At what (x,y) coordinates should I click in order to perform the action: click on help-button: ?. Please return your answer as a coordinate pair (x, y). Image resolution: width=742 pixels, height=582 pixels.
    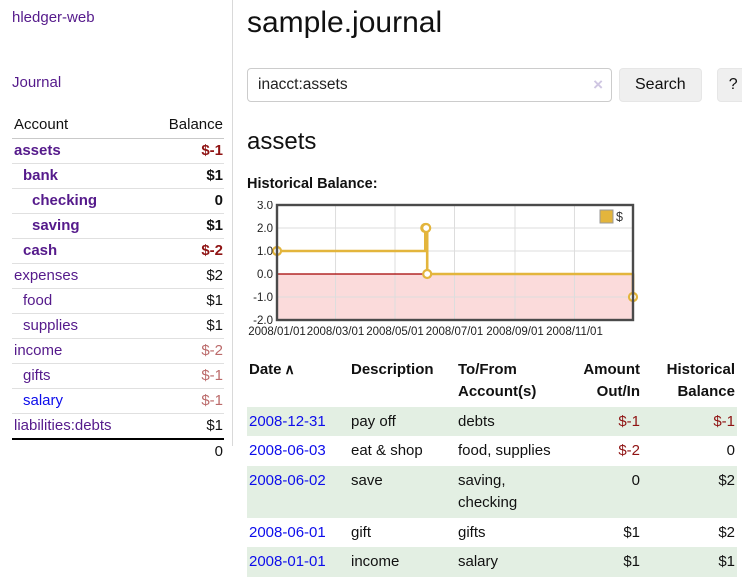
    Looking at the image, I should click on (729, 85).